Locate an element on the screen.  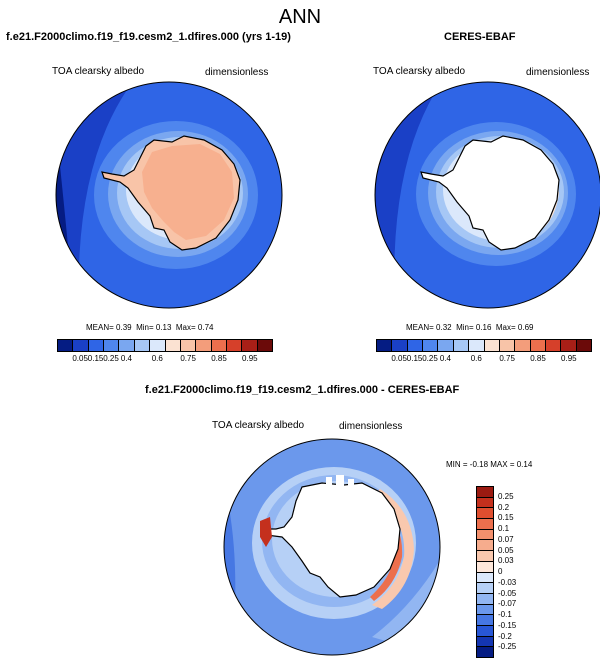
panel-2-stats: MEAN= 0.32 Min= 0.16 Max= 0.69 is located at coordinates (470, 327).